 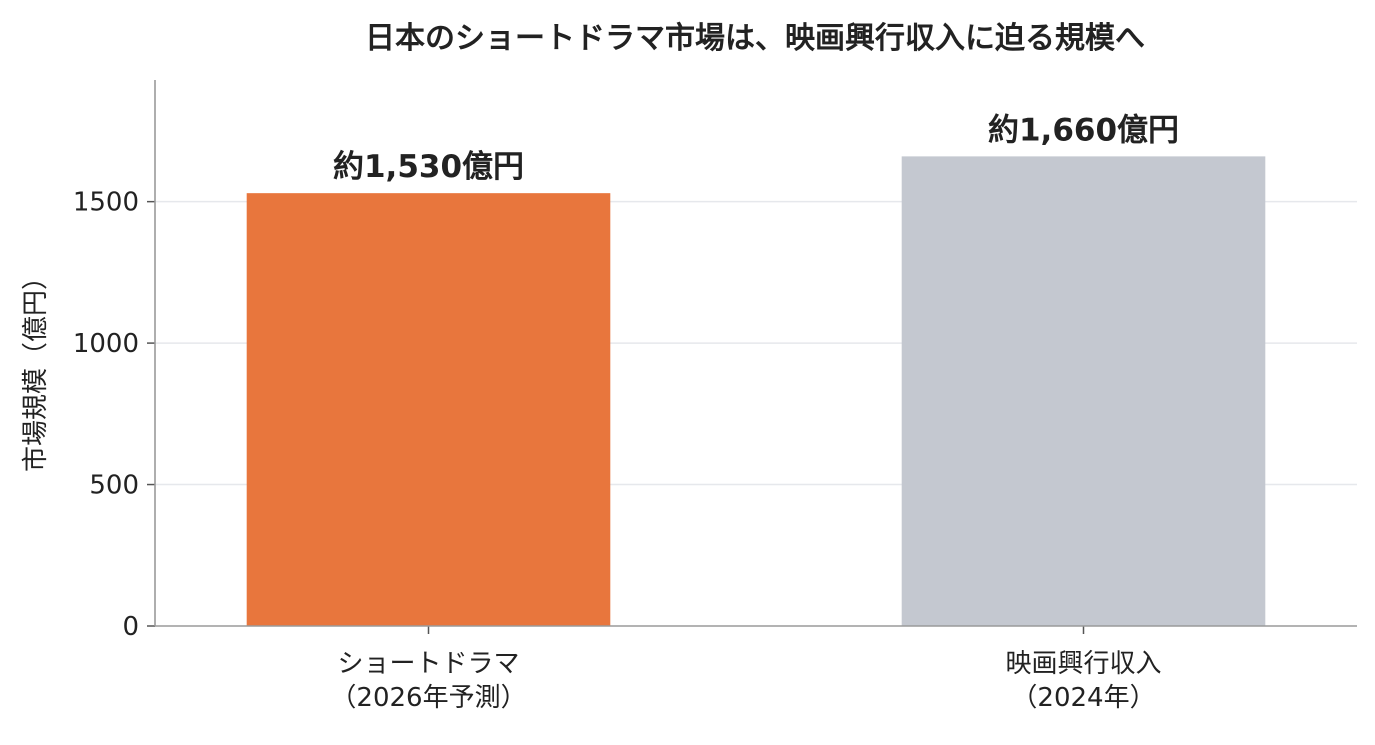 I want to click on x-tick-label: 映画興行収入, so click(x=1083, y=664).